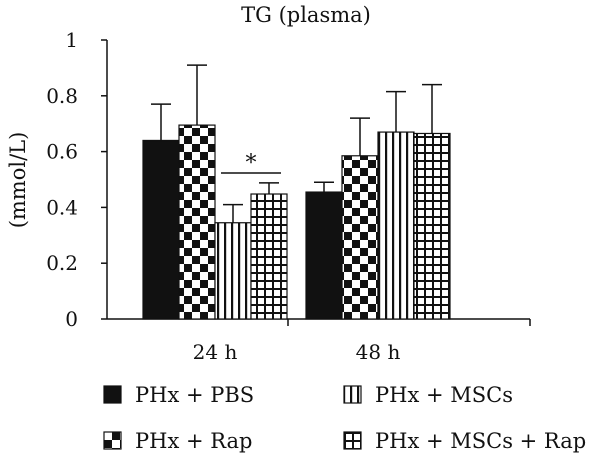 Image resolution: width=600 pixels, height=461 pixels. Describe the element at coordinates (378, 352) in the screenshot. I see `x-tick-label: 48 h` at that location.